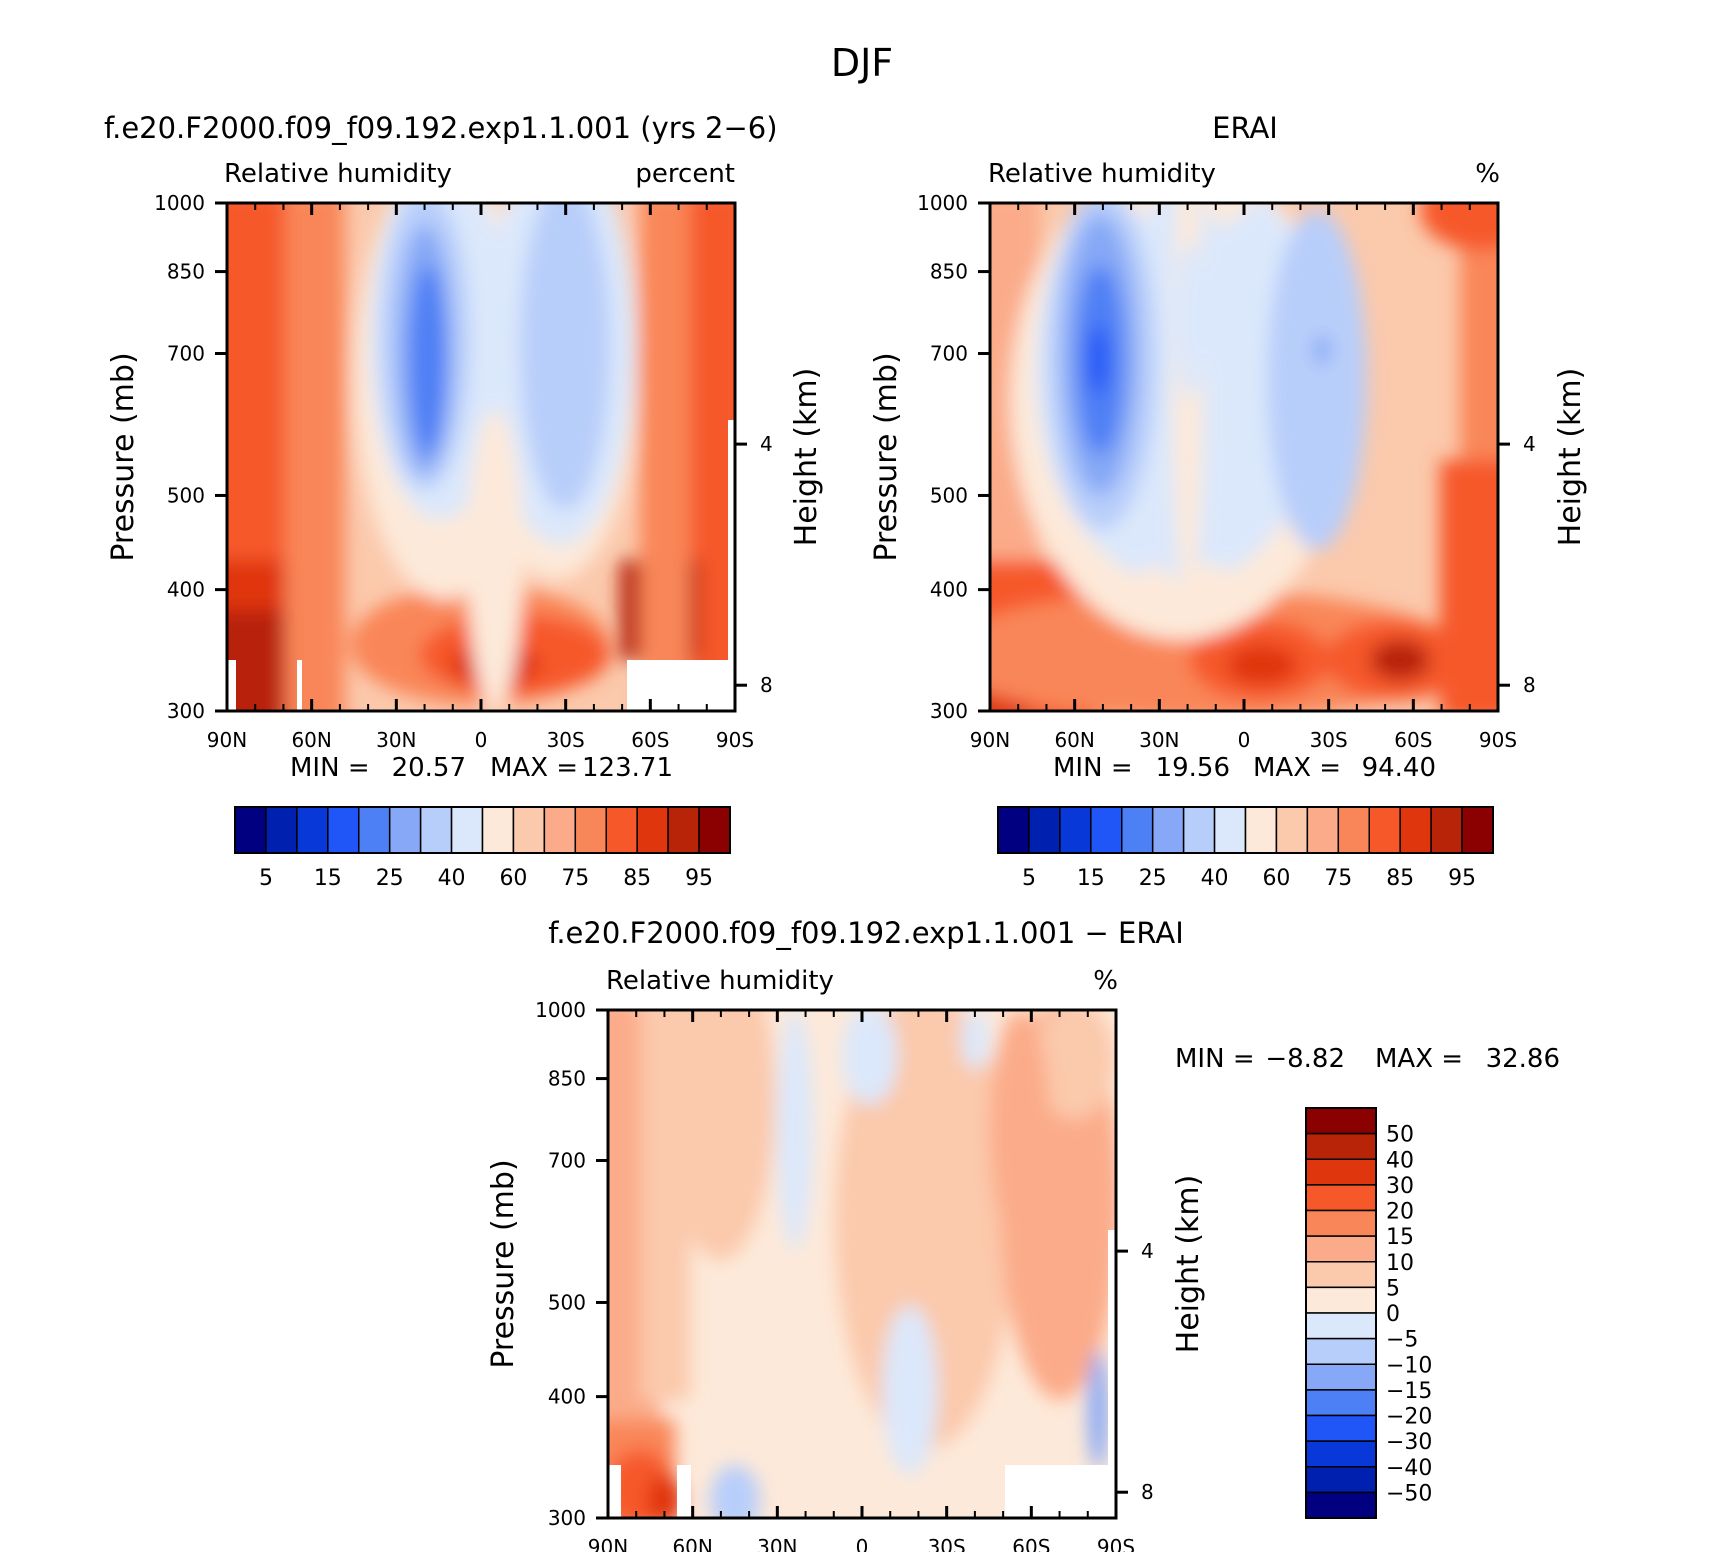  I want to click on panel-model-max-value: 123.71, so click(627, 768).